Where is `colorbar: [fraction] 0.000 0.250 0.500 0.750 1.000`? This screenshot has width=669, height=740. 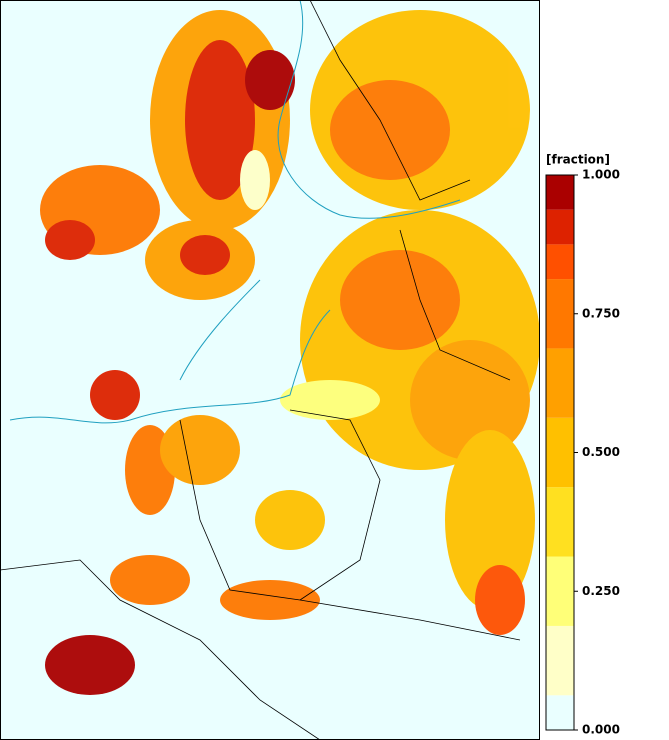 colorbar: [fraction] 0.000 0.250 0.500 0.750 1.000 is located at coordinates (582, 445).